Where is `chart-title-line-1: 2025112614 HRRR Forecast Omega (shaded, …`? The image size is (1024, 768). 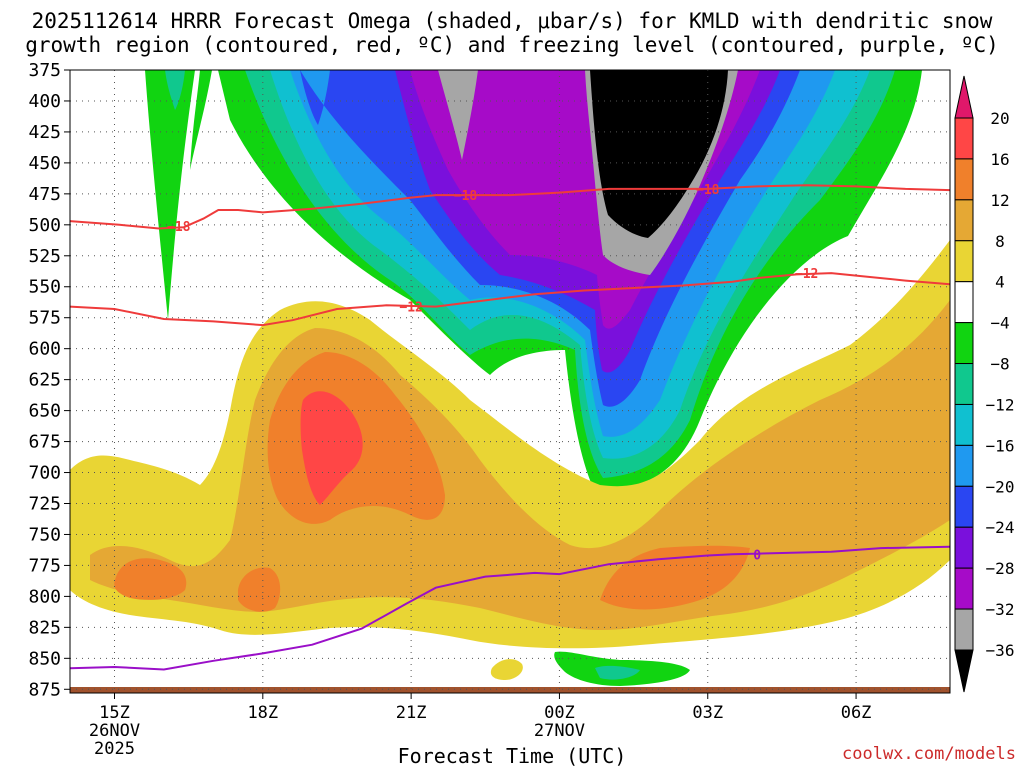
chart-title-line-1: 2025112614 HRRR Forecast Omega (shaded, … is located at coordinates (512, 21).